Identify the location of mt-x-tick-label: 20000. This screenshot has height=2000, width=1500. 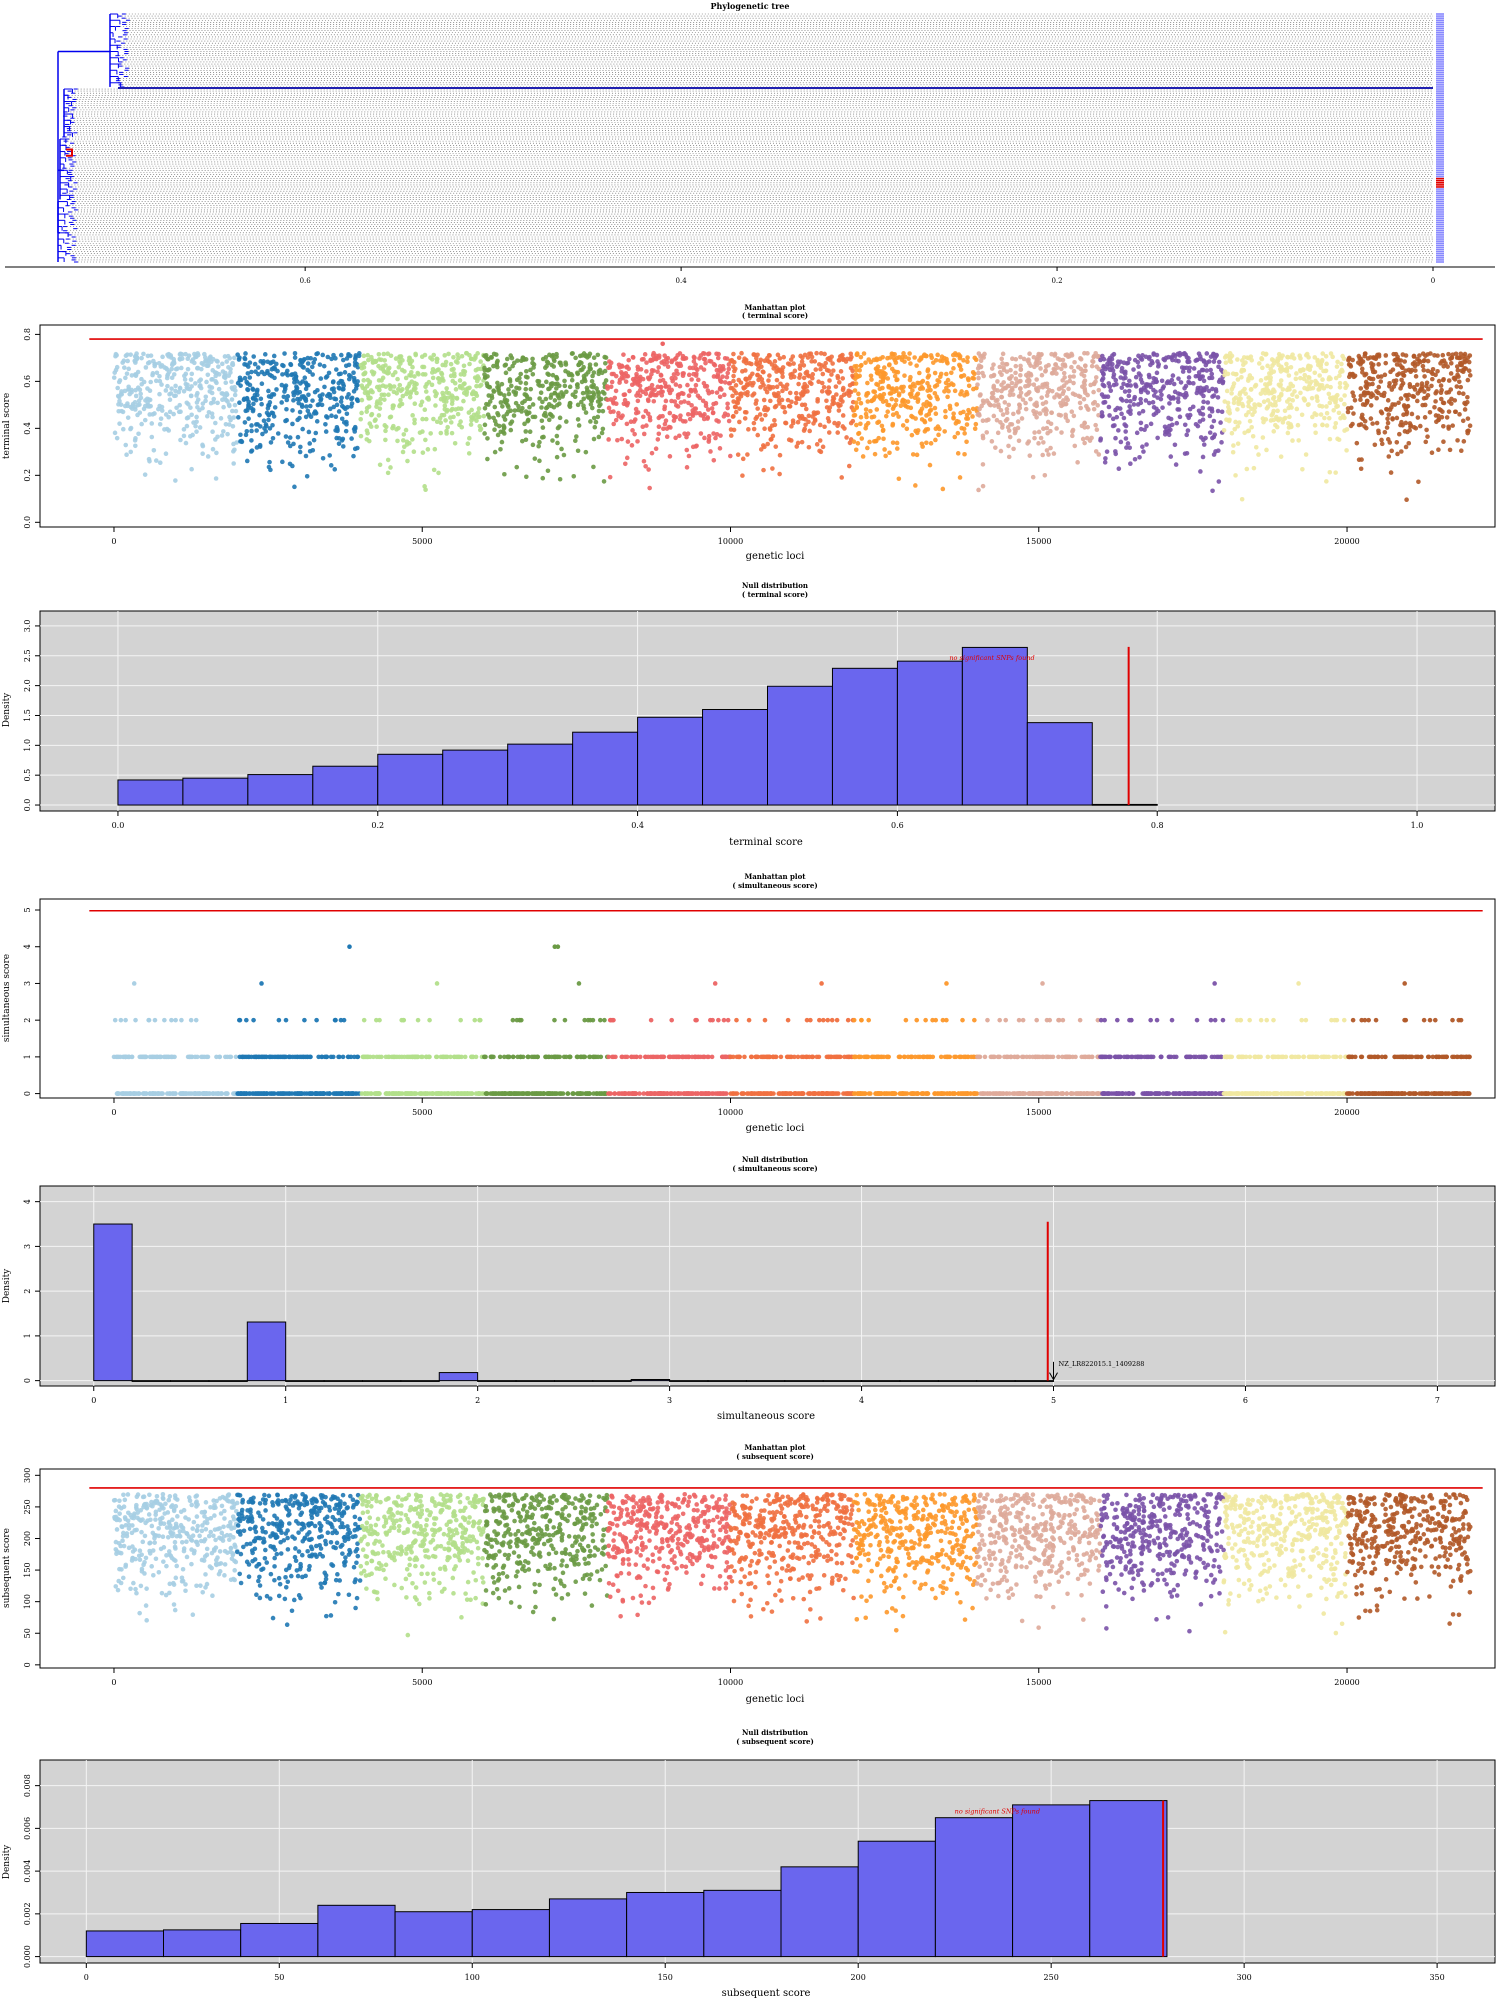
(1346, 541).